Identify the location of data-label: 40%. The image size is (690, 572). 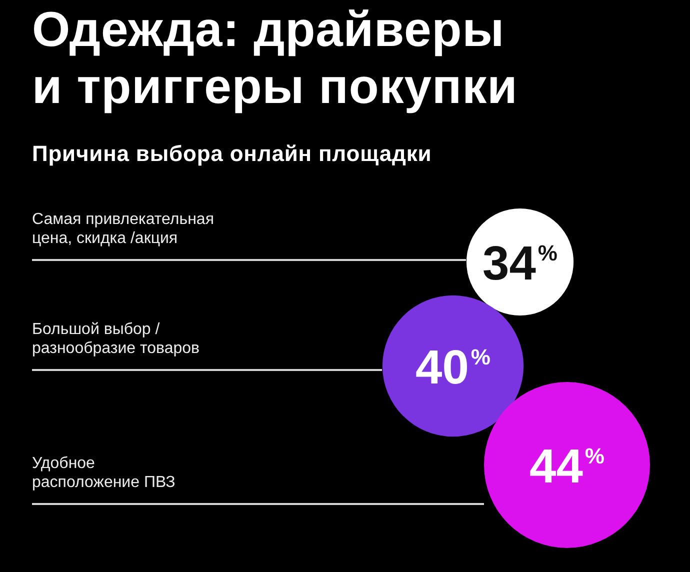
(453, 367).